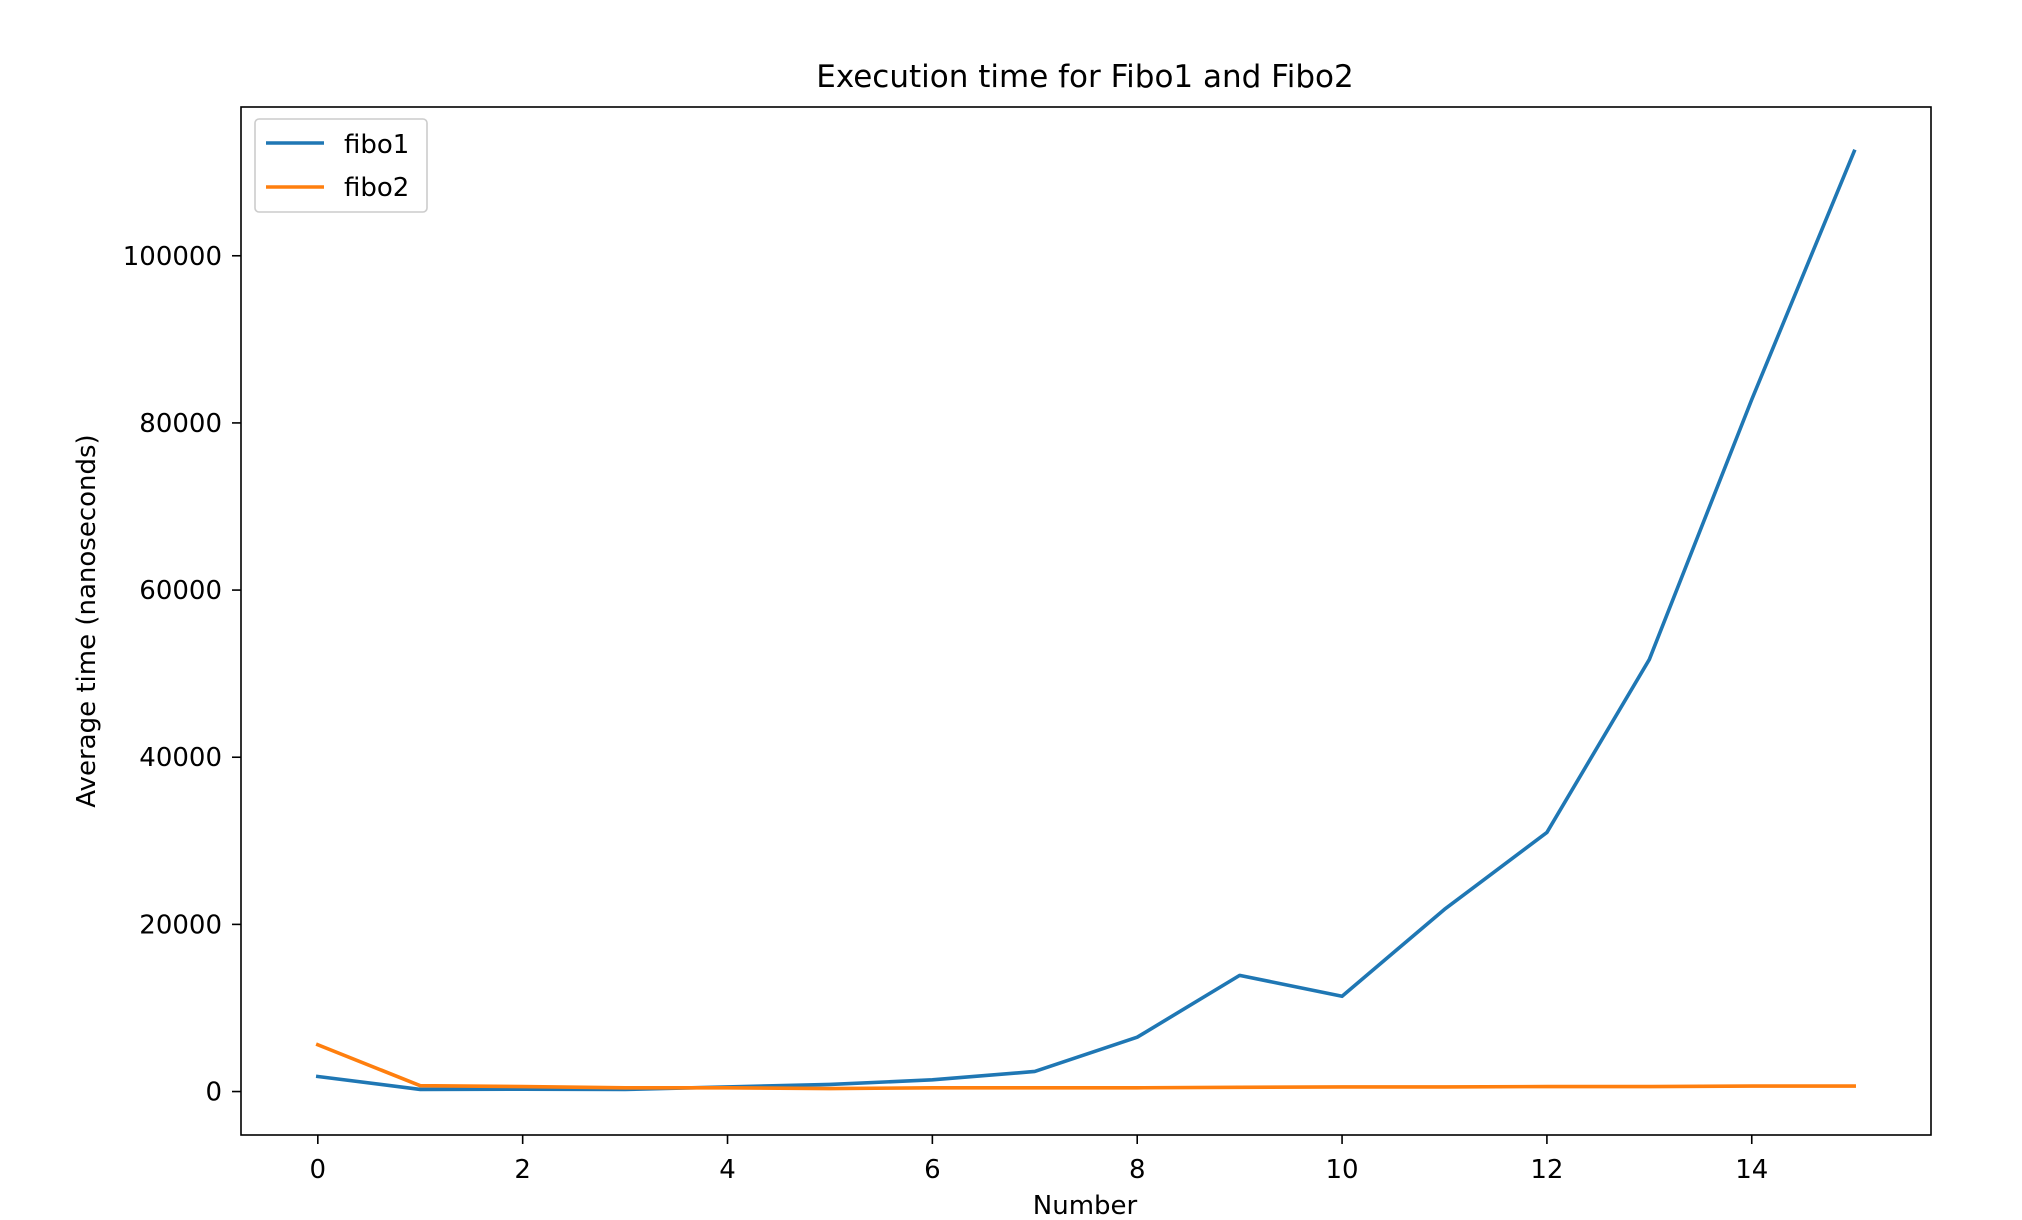 The width and height of the screenshot is (2022, 1220). What do you see at coordinates (727, 1170) in the screenshot?
I see `x-tick-label: 4` at bounding box center [727, 1170].